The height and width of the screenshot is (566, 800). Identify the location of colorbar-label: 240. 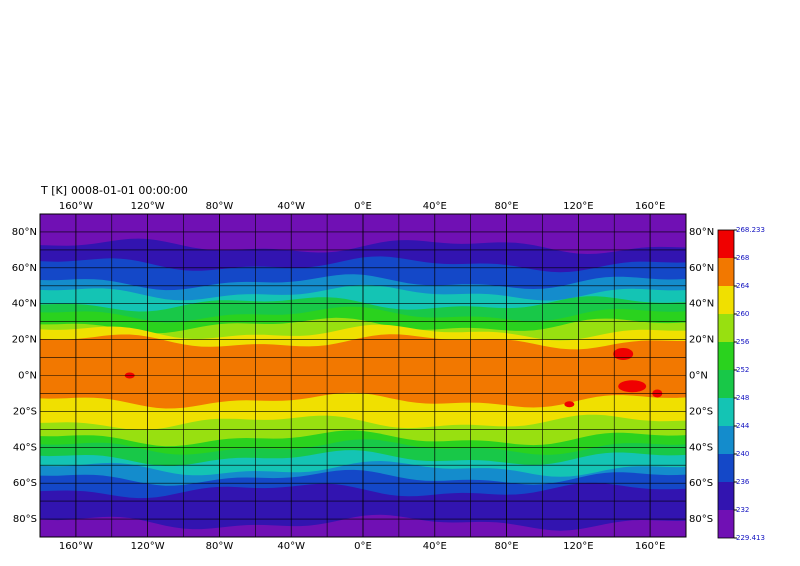
(742, 454).